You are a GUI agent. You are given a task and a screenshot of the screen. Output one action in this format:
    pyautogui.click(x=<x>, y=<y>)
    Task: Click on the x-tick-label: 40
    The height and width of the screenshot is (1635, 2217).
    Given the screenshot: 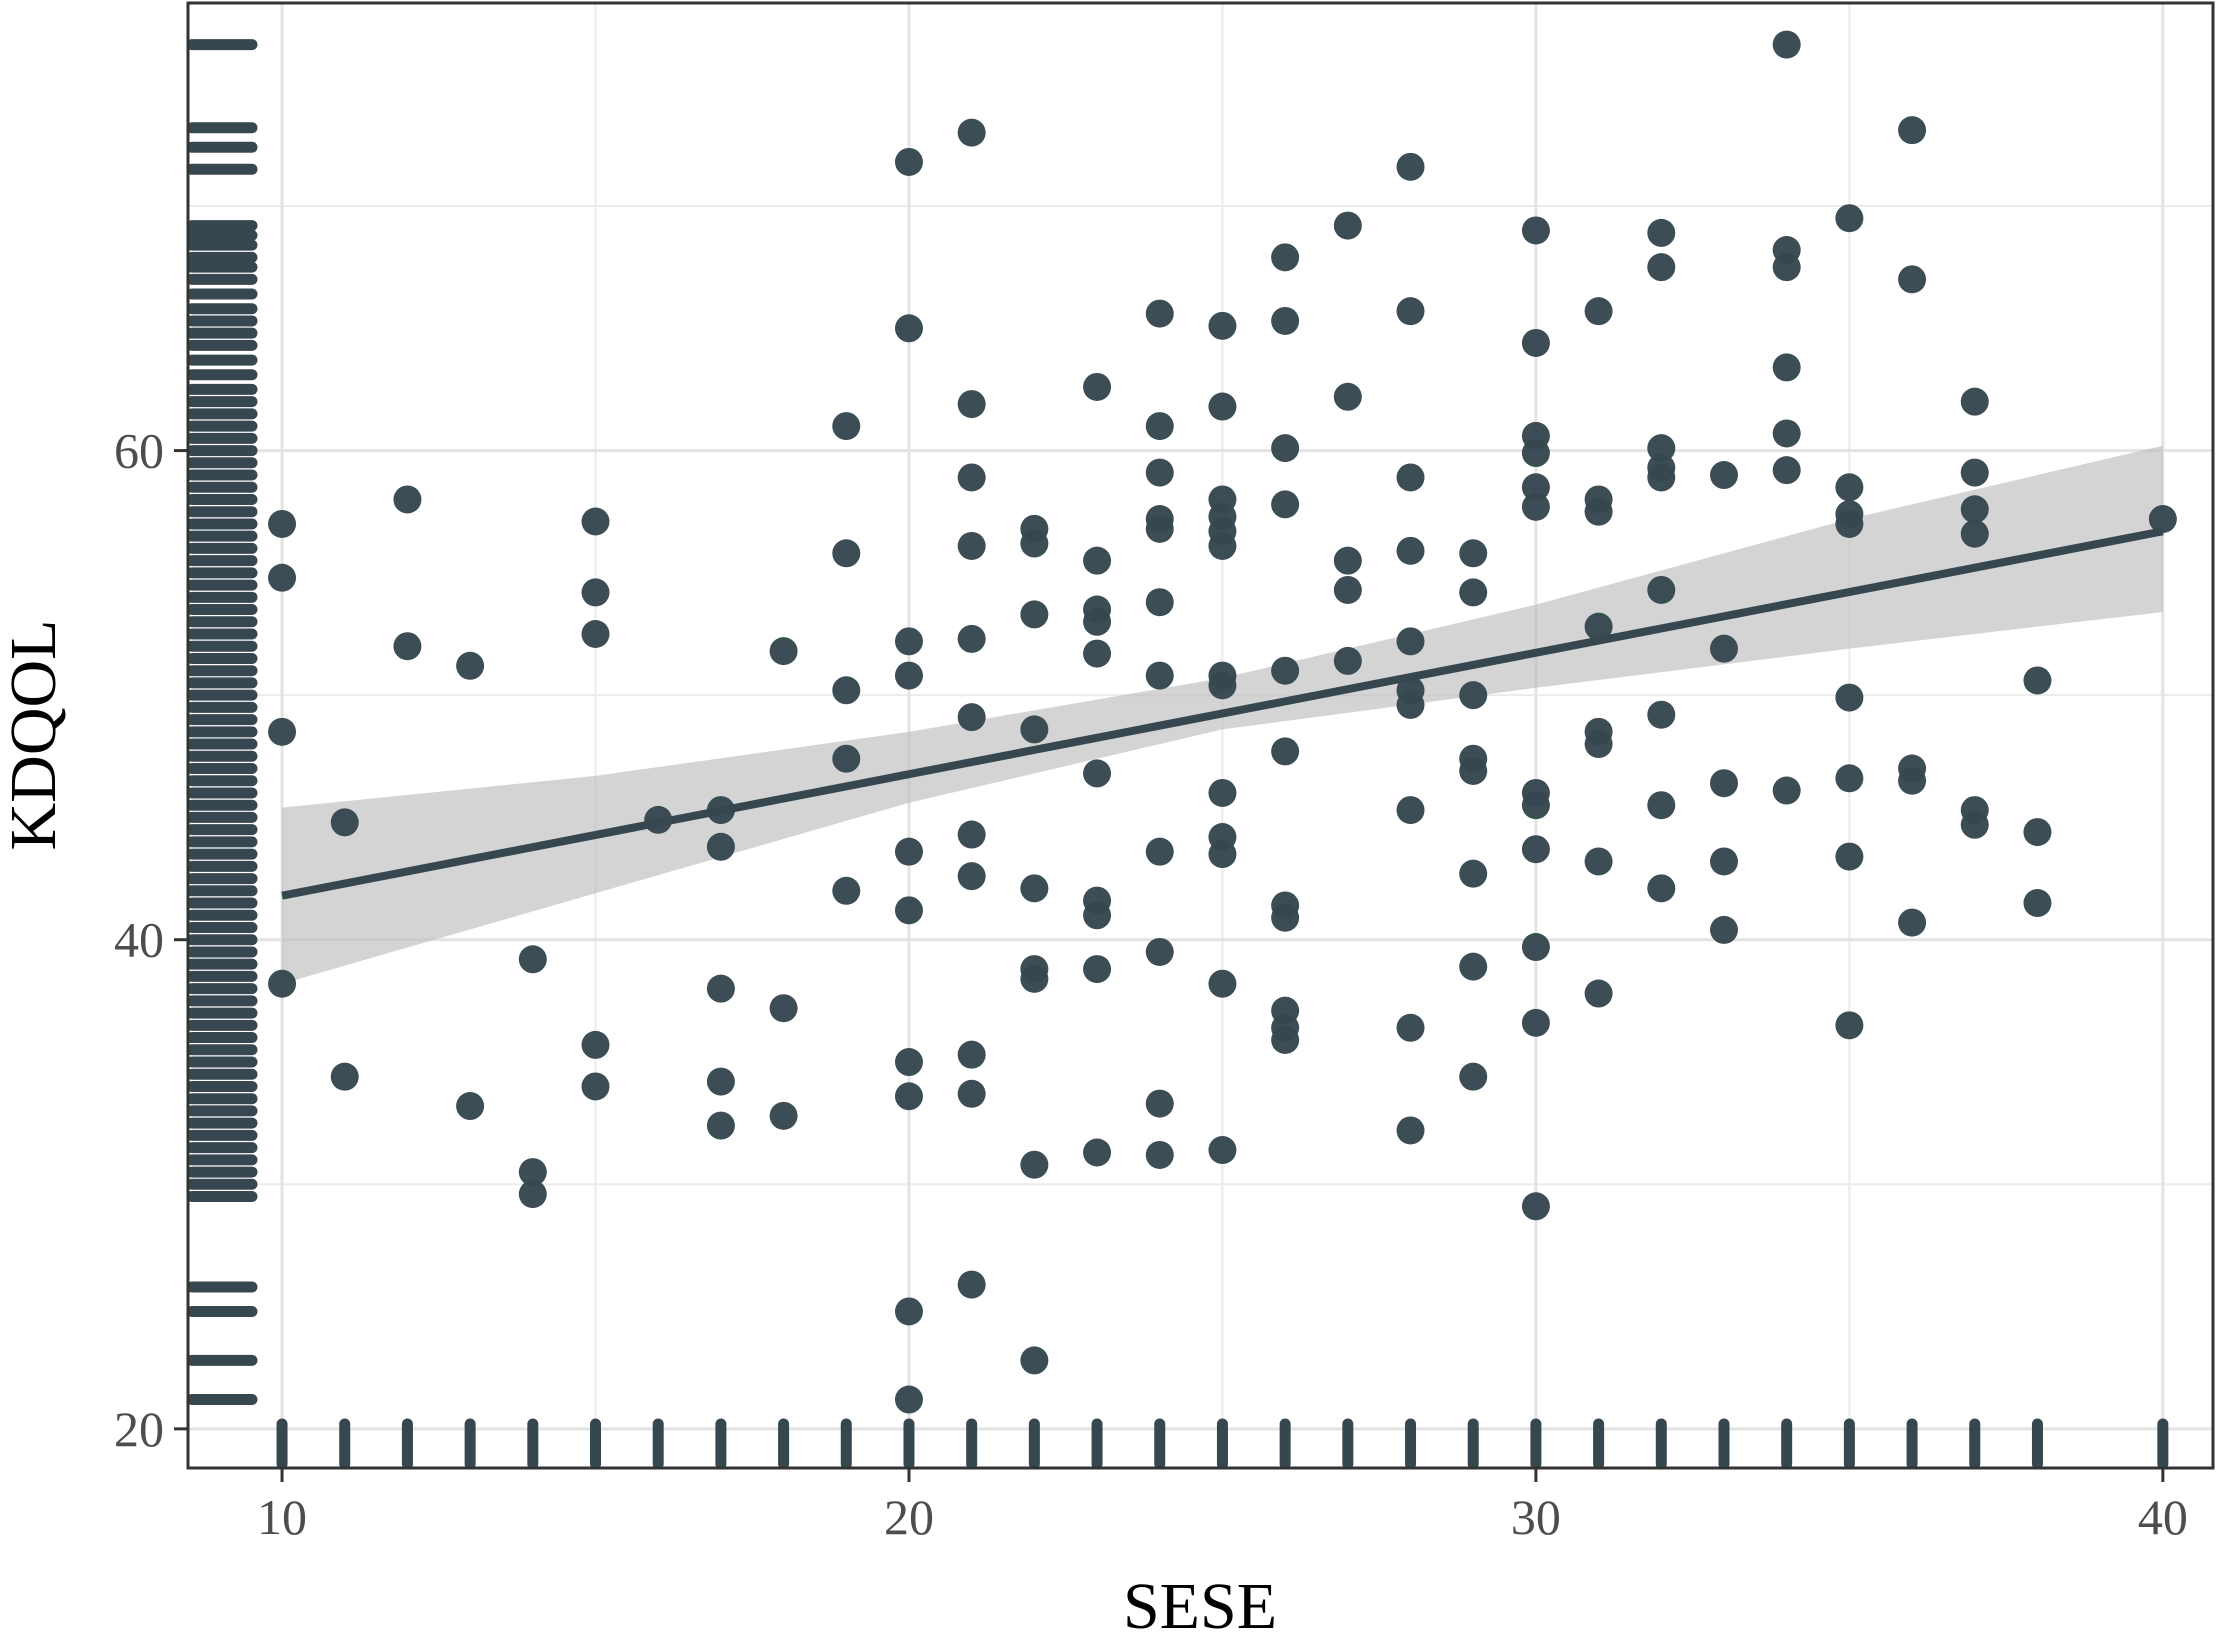 What is the action you would take?
    pyautogui.click(x=2163, y=1517)
    